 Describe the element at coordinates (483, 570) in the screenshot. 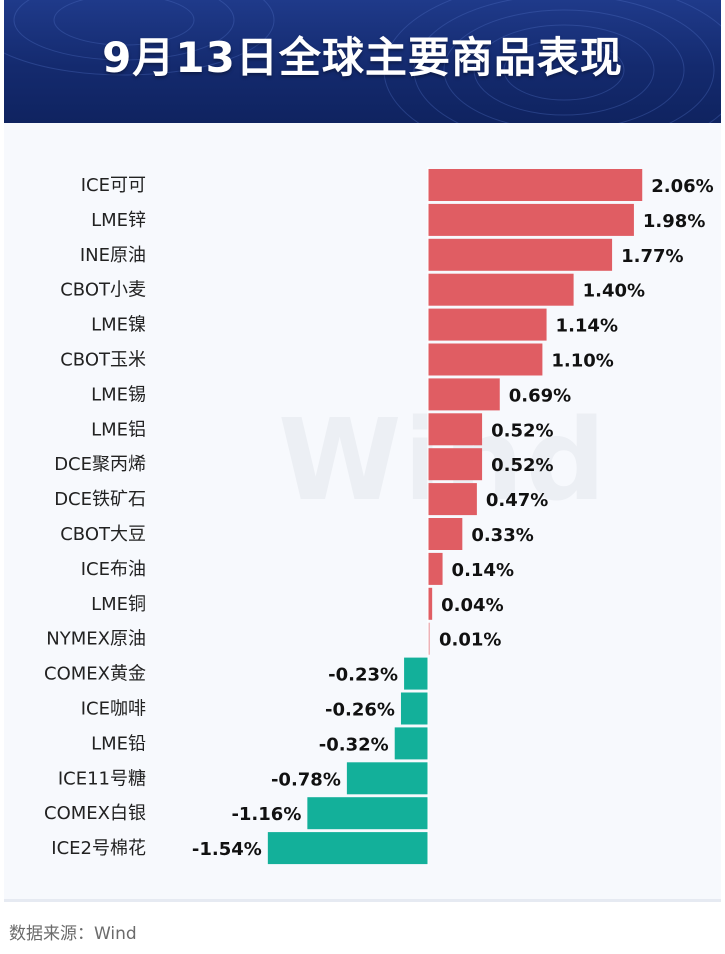

I see `value-label: 0.14%` at that location.